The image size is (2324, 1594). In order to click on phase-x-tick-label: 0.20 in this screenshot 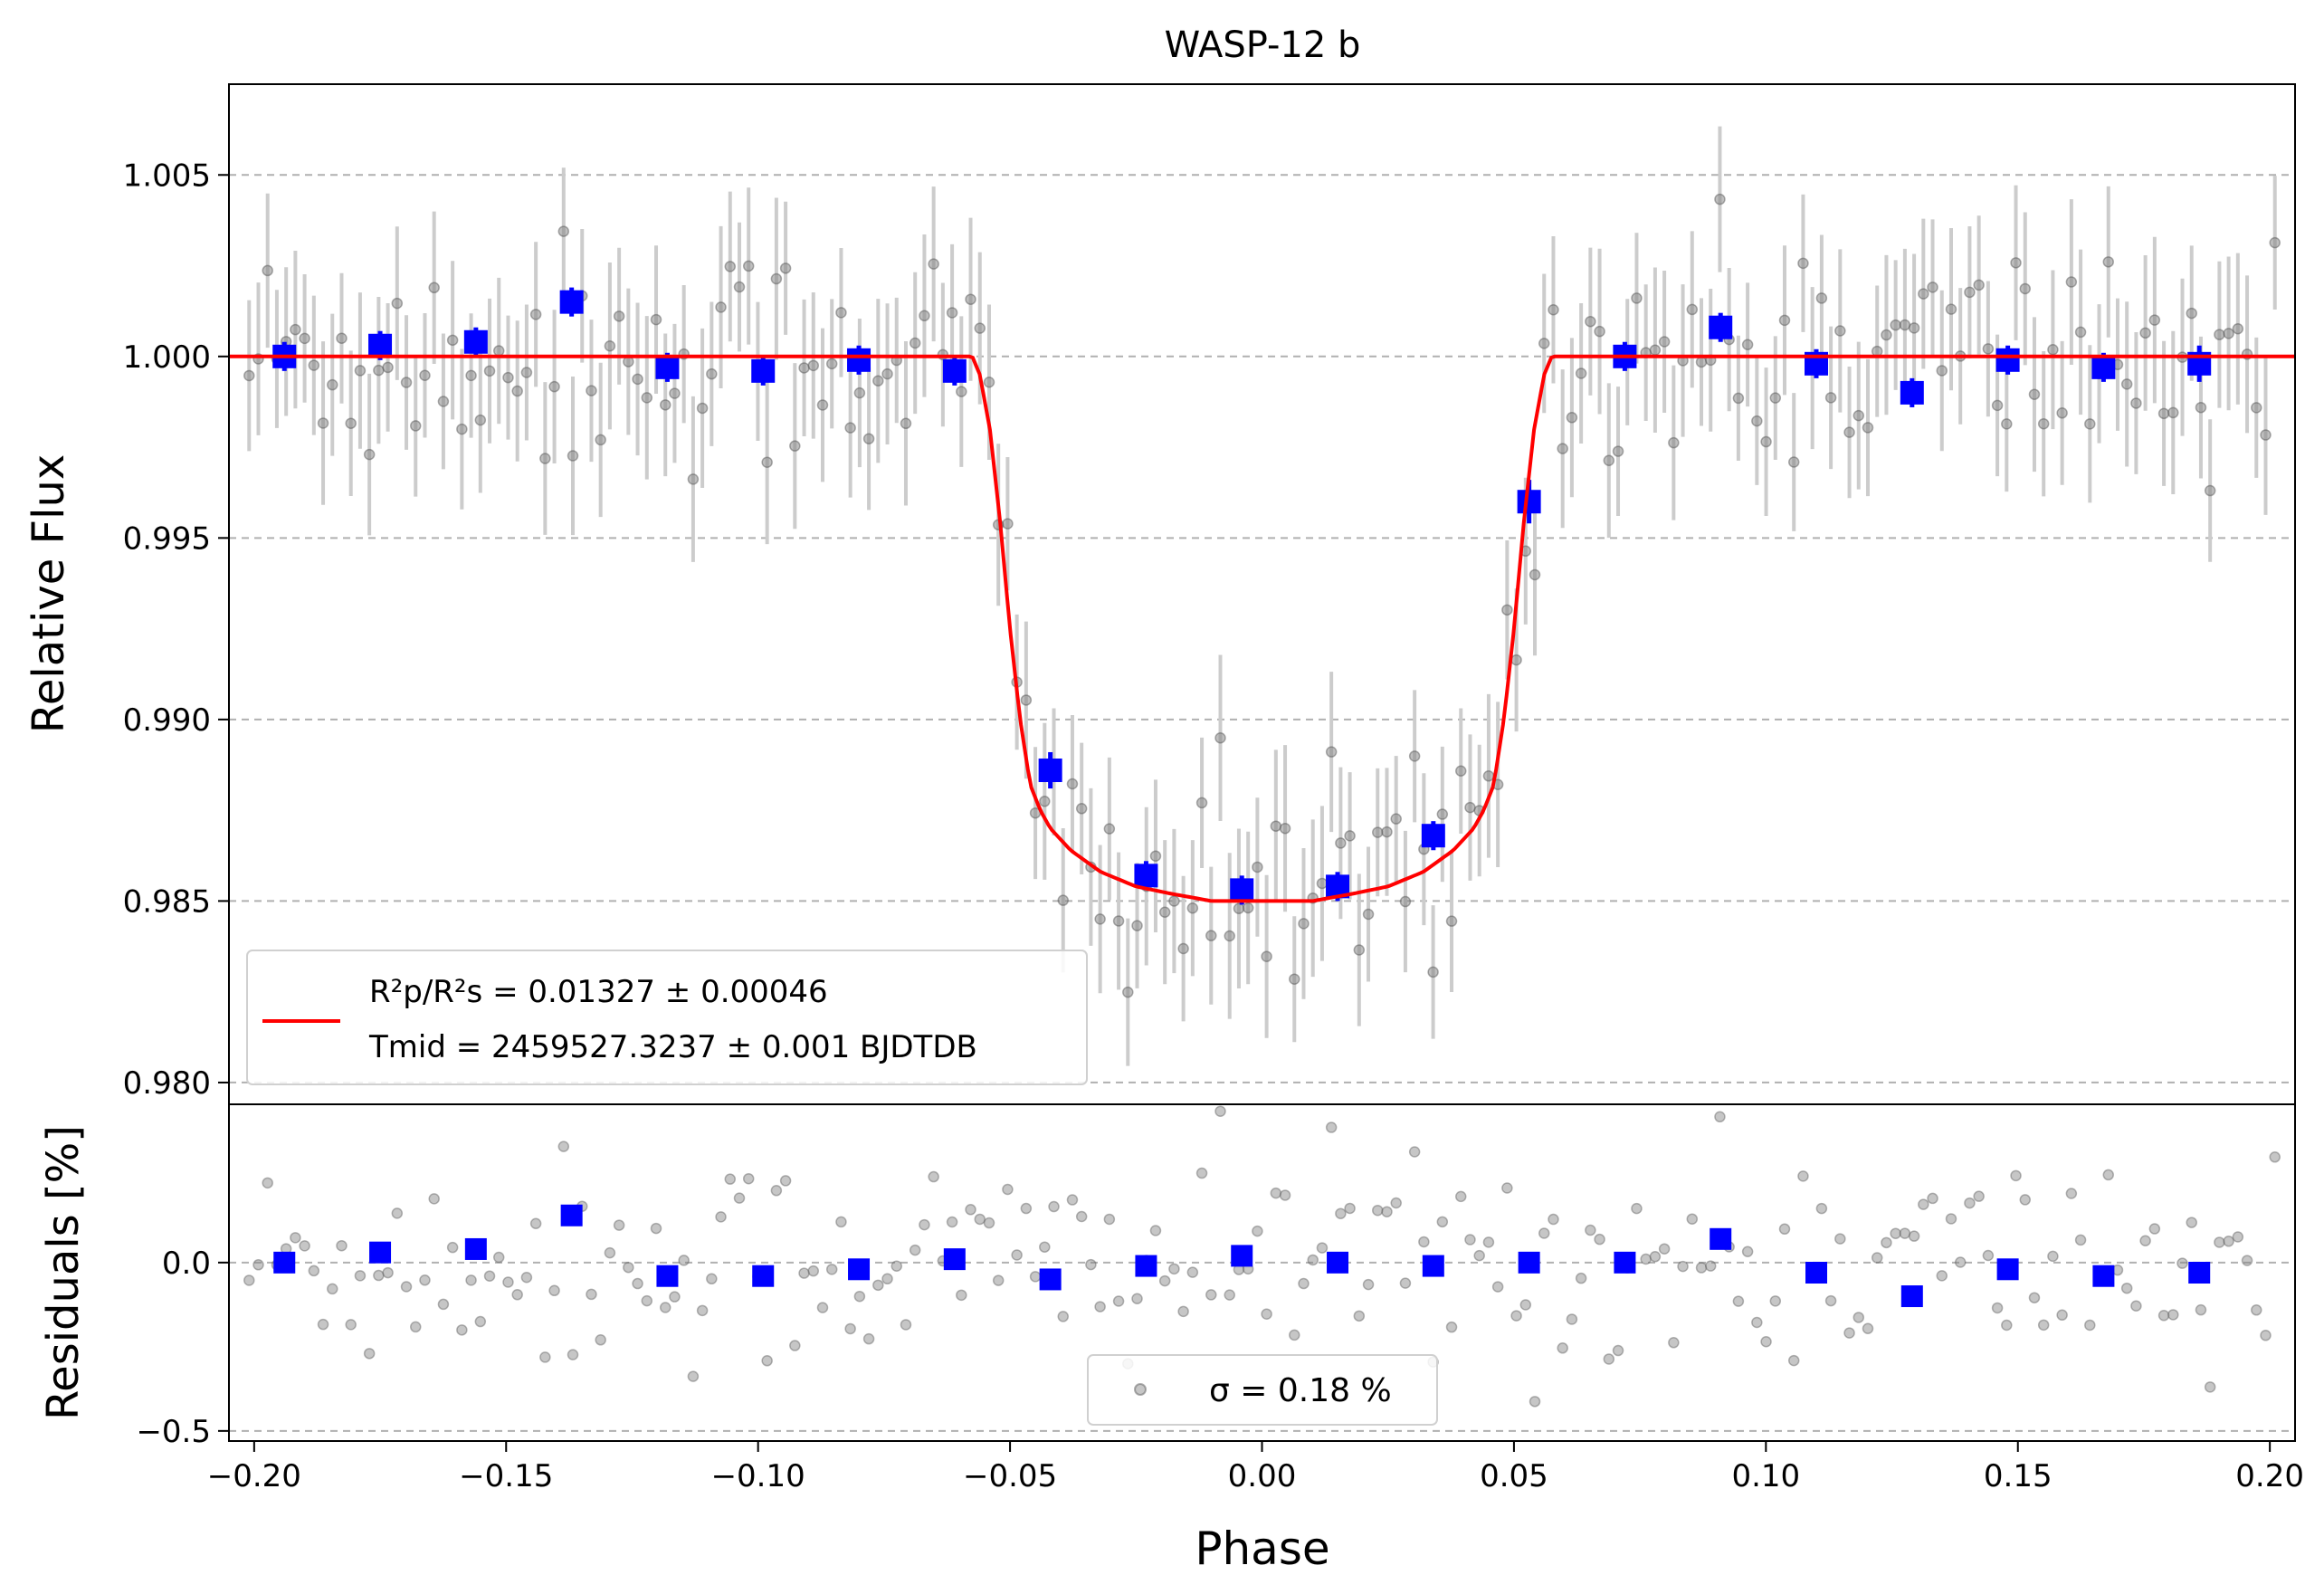, I will do `click(2270, 1476)`.